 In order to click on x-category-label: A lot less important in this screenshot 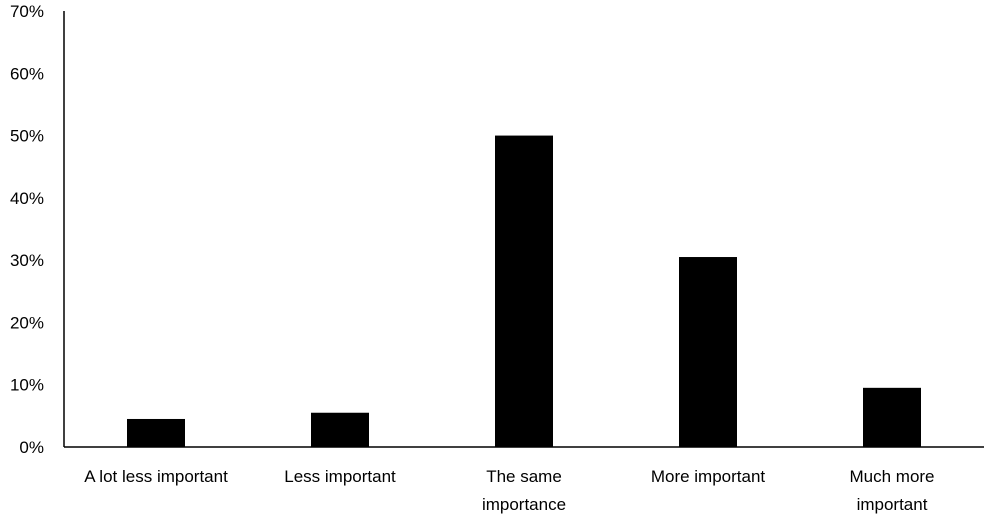, I will do `click(156, 476)`.